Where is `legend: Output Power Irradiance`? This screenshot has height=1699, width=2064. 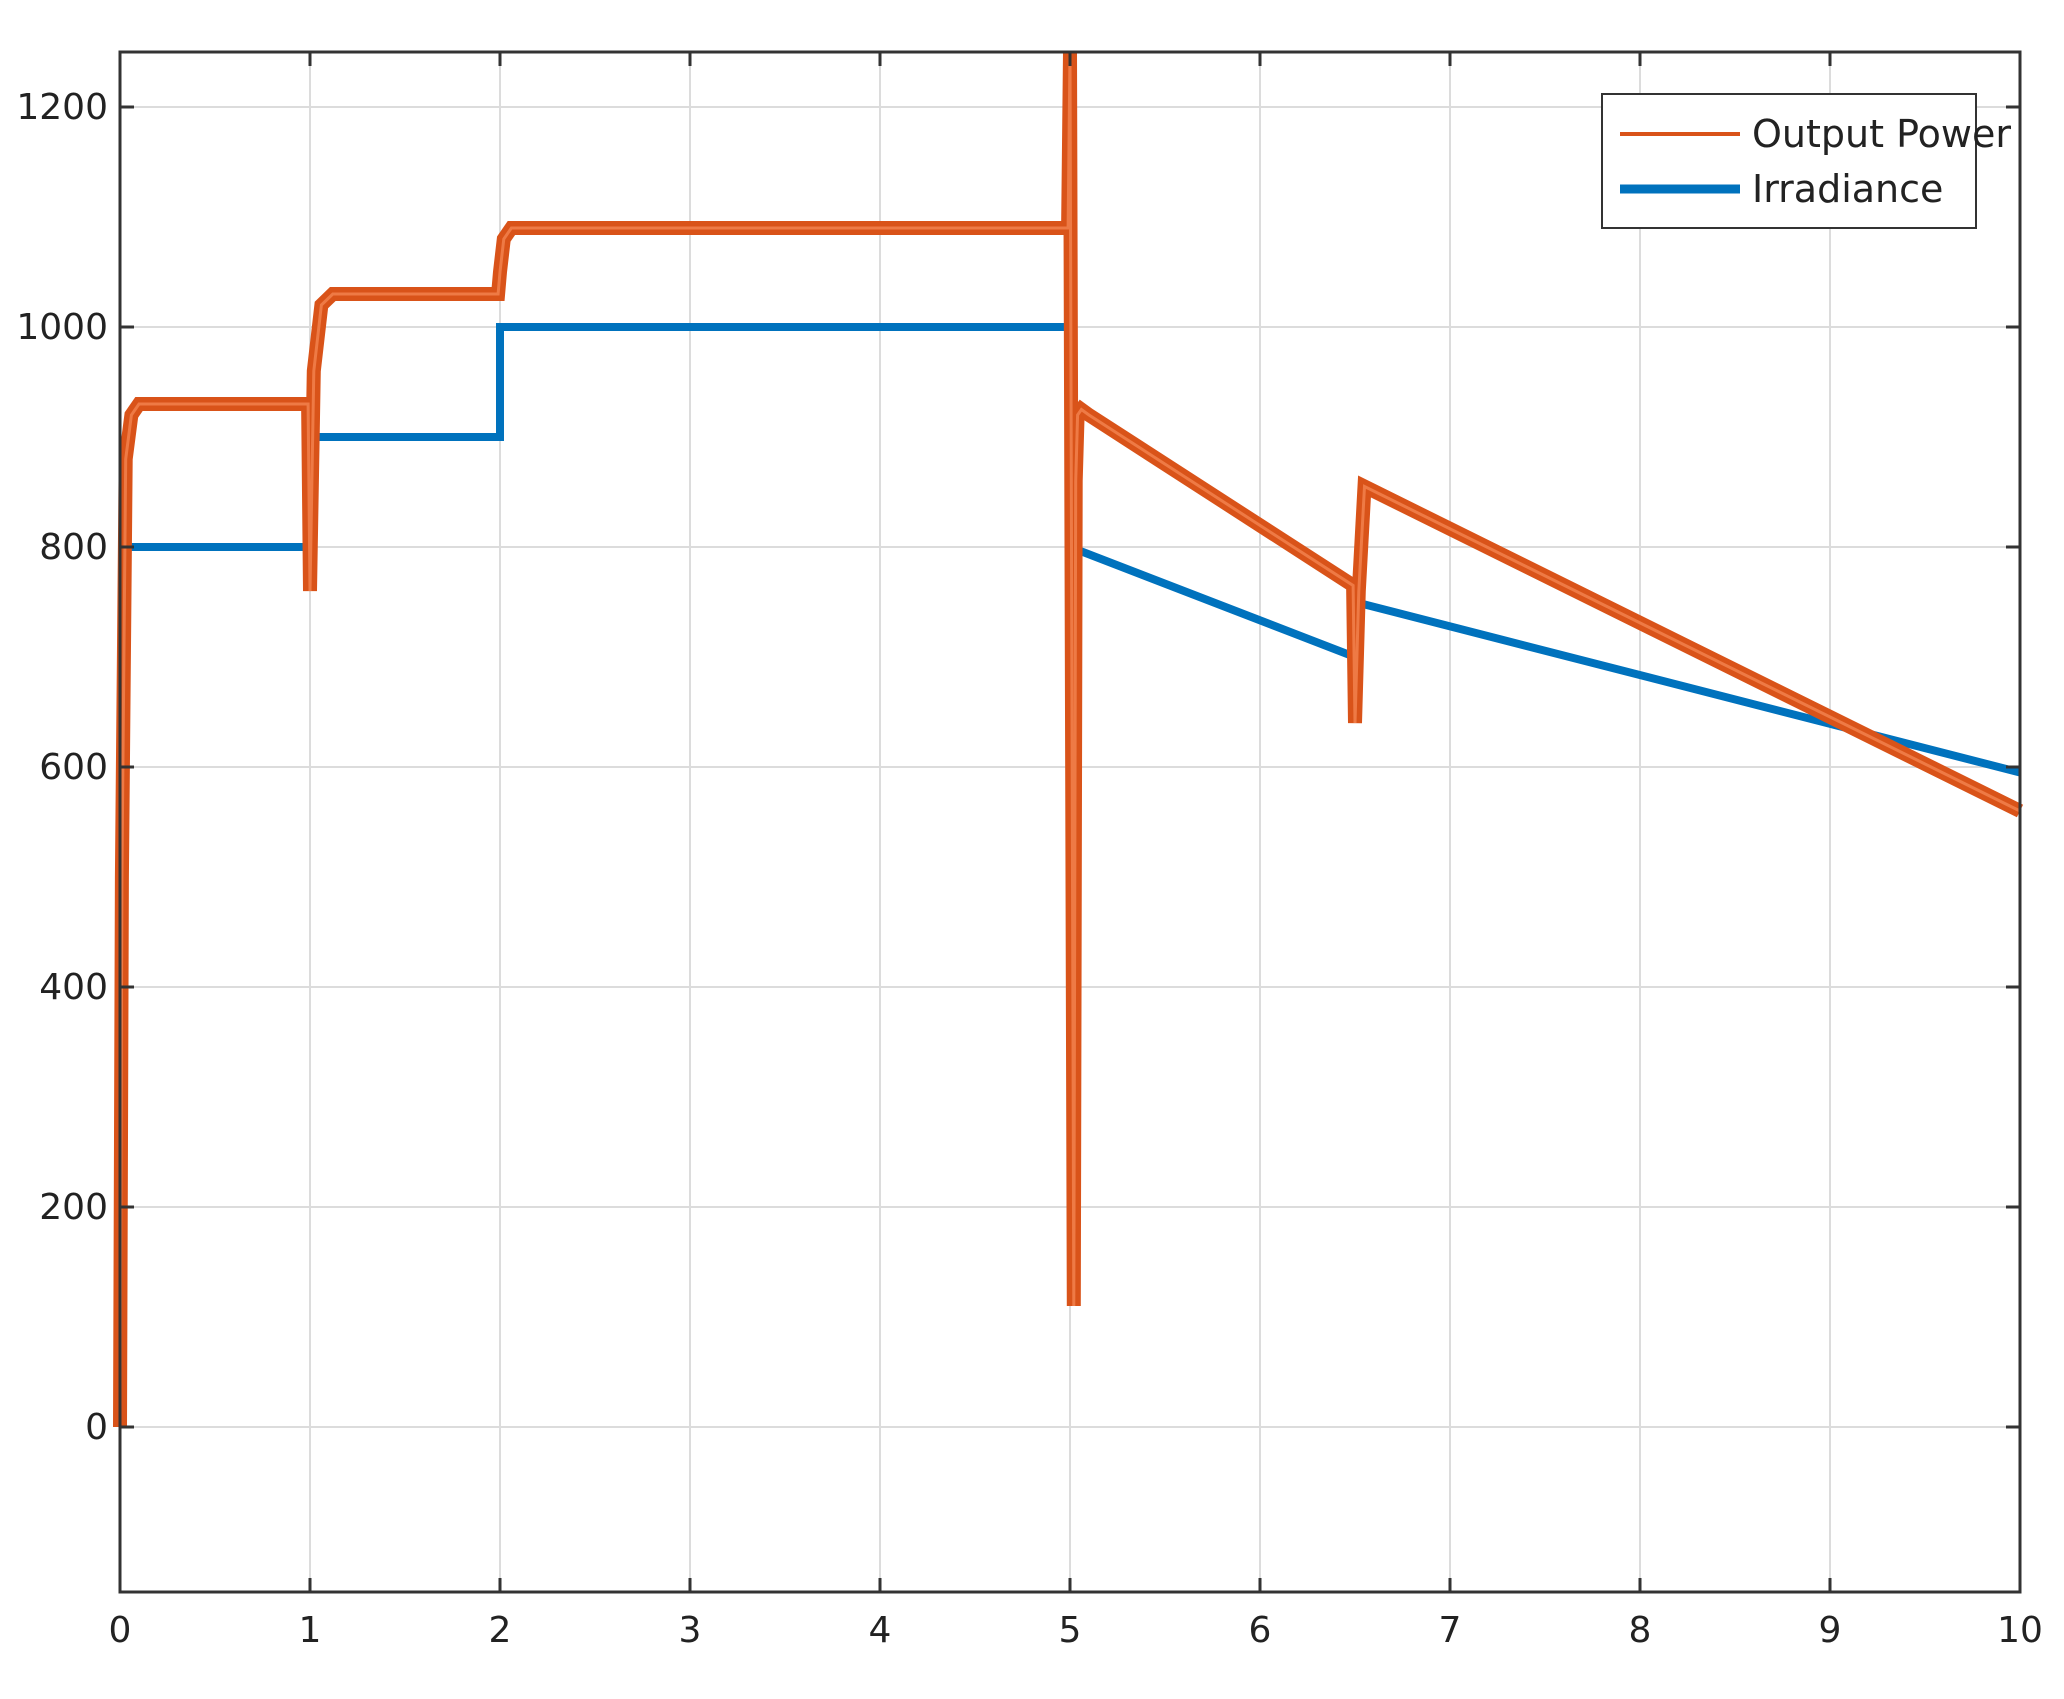
legend: Output Power Irradiance is located at coordinates (1806, 161).